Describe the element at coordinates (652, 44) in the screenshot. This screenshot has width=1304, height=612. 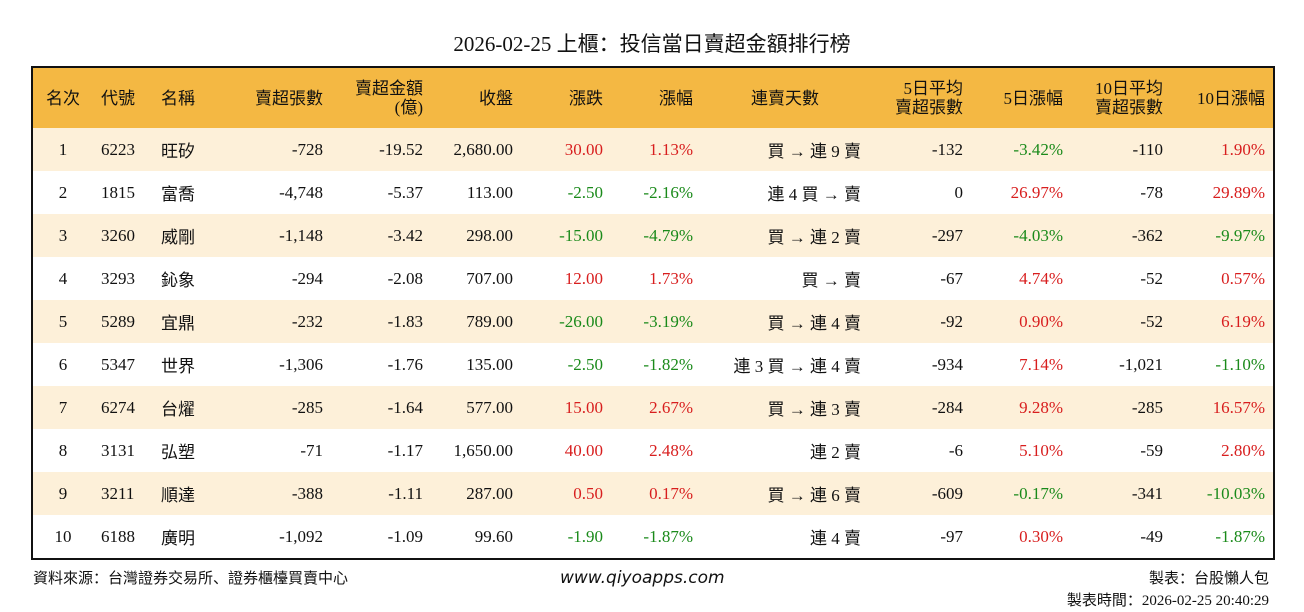
I see `title: 2026-02-25 上櫃：投信當日賣超金額排行榜` at that location.